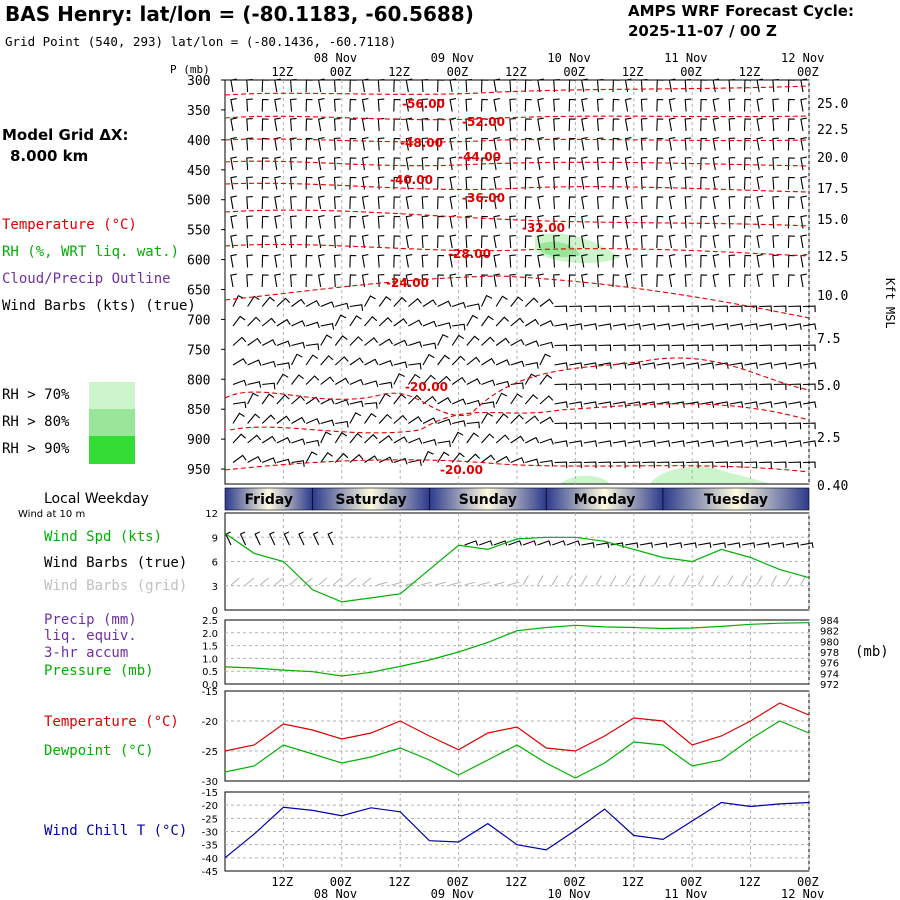  What do you see at coordinates (198, 290) in the screenshot?
I see `pressure-tick-label: 650` at bounding box center [198, 290].